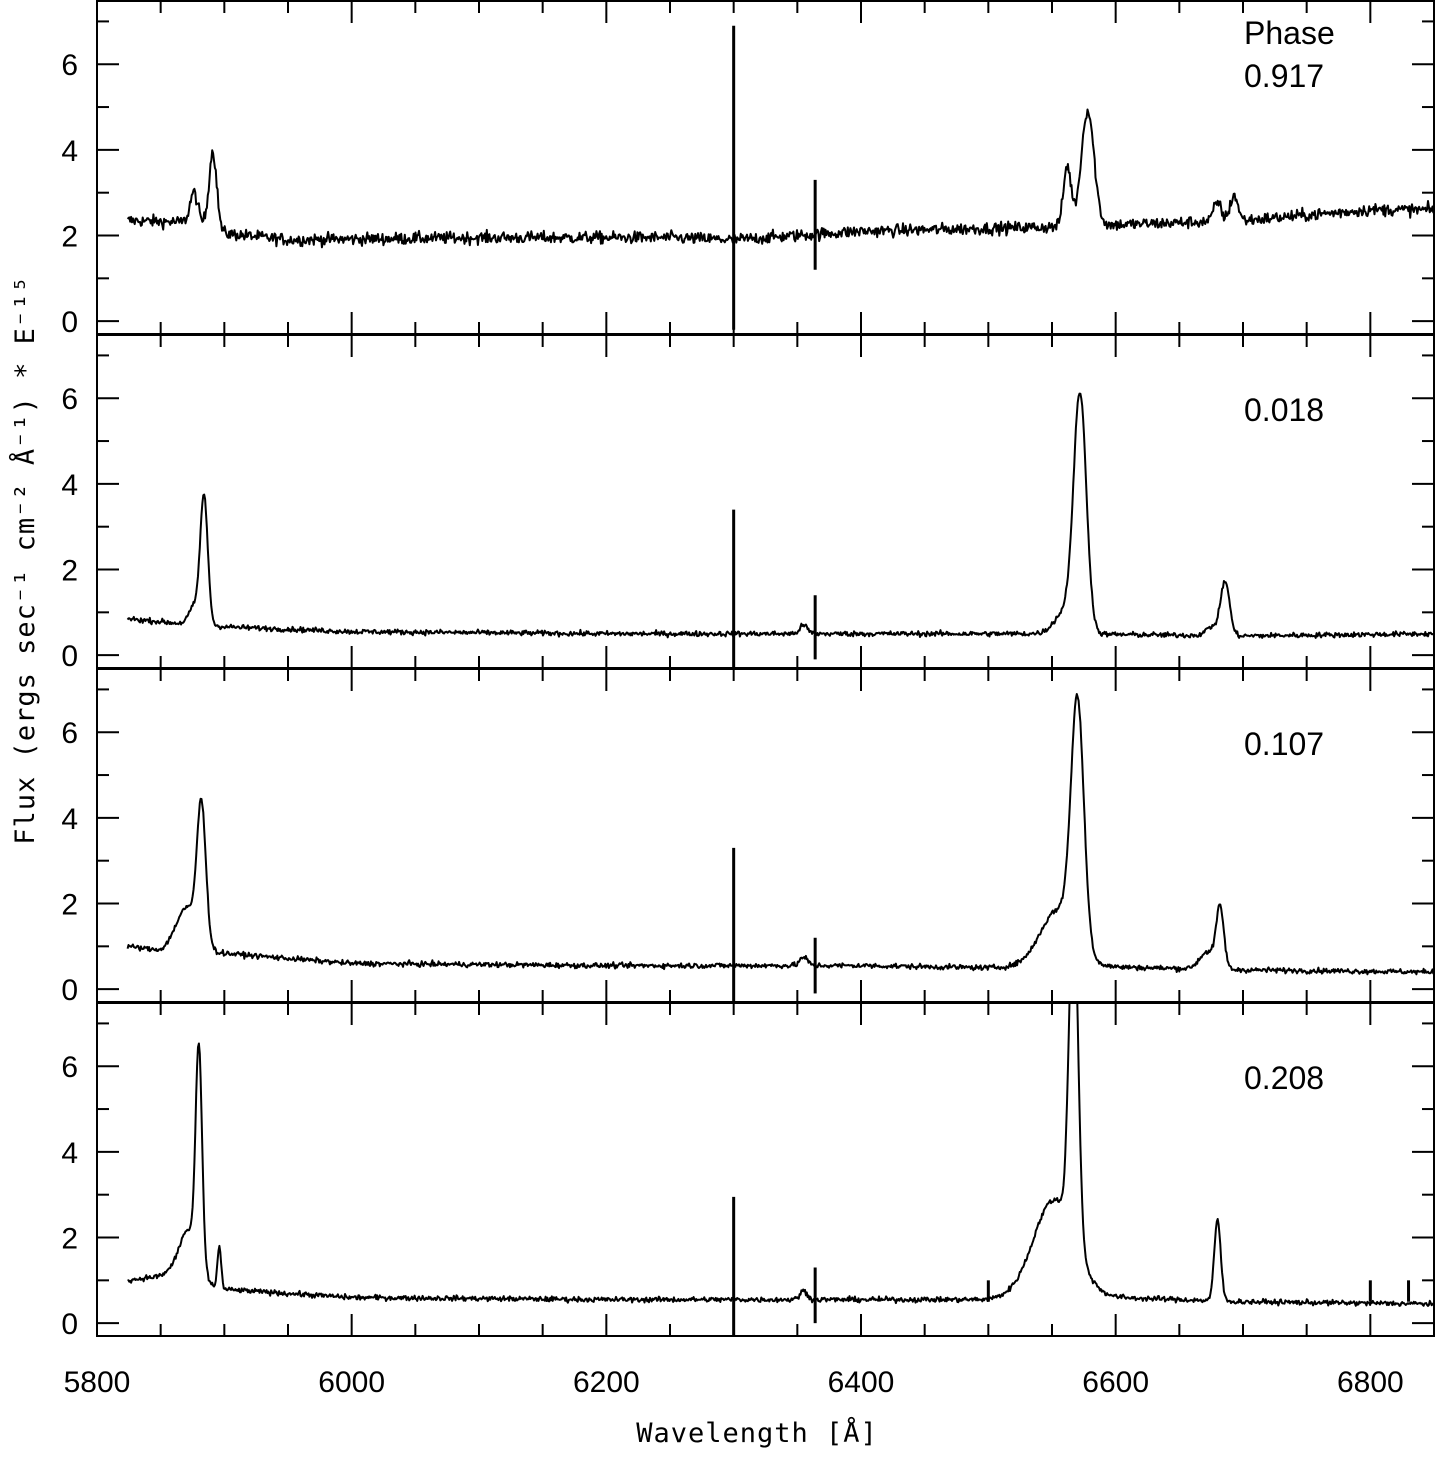  I want to click on x-tick-label: 6400, so click(861, 1382).